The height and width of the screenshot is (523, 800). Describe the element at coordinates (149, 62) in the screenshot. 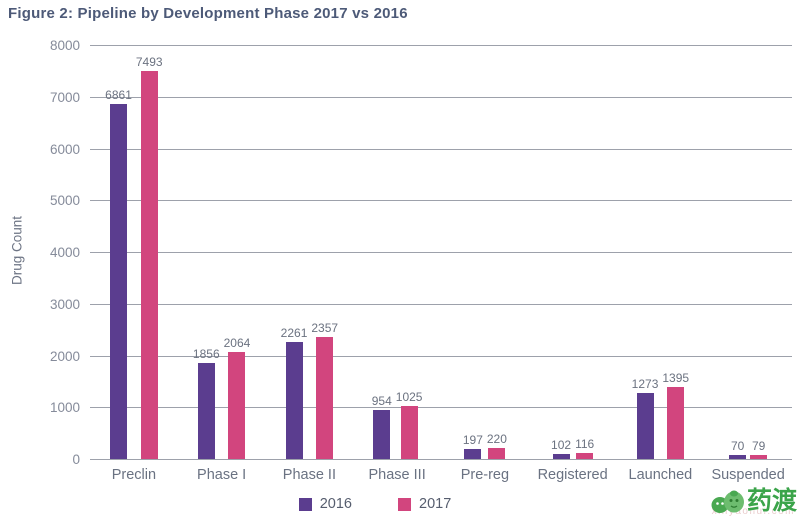

I see `value-label: 7493` at that location.